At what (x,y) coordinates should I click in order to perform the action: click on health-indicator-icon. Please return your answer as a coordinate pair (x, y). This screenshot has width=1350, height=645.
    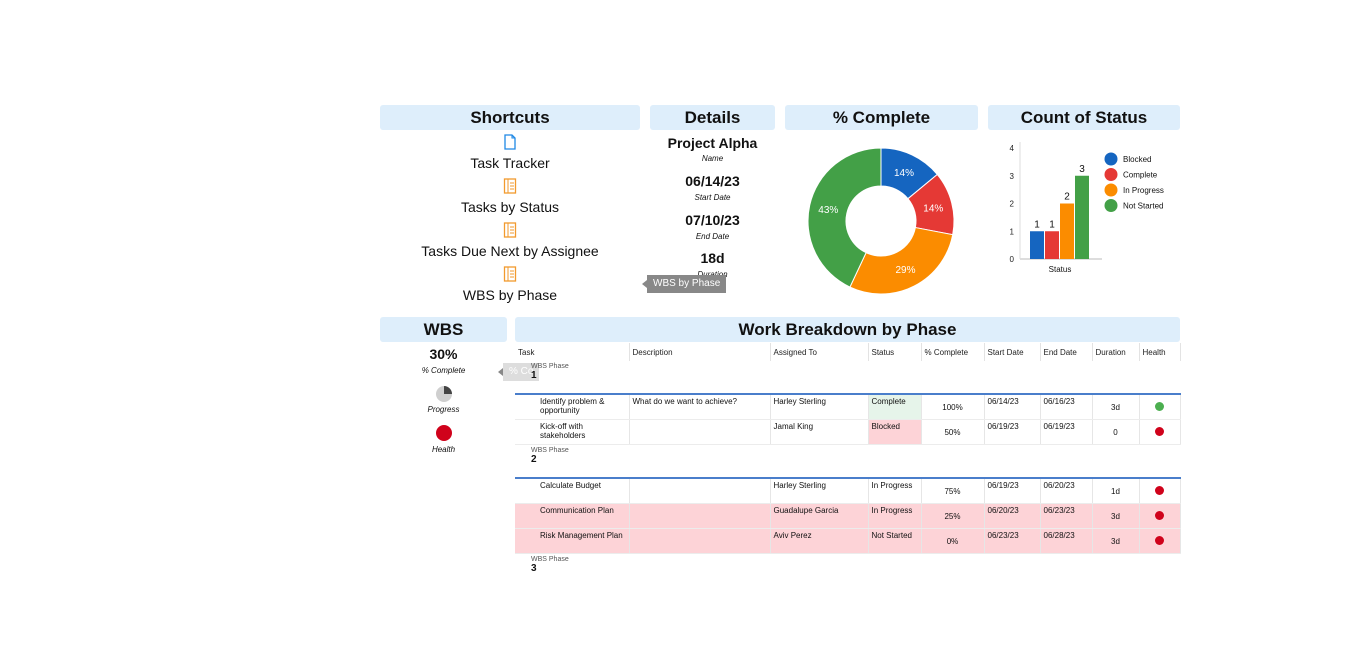
    Looking at the image, I should click on (444, 433).